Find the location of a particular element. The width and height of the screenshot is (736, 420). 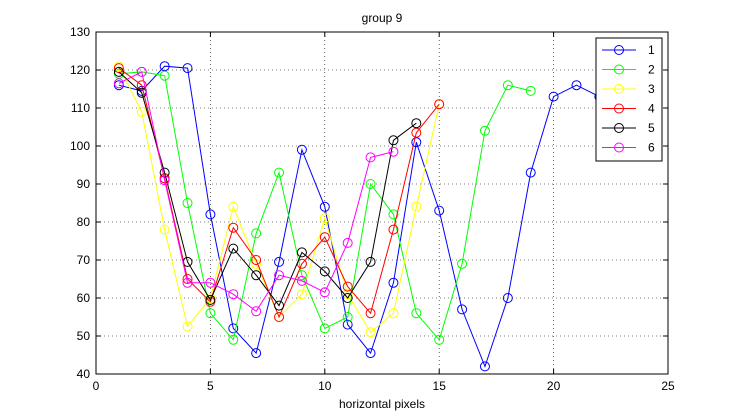

legend-label: 6 is located at coordinates (651, 148).